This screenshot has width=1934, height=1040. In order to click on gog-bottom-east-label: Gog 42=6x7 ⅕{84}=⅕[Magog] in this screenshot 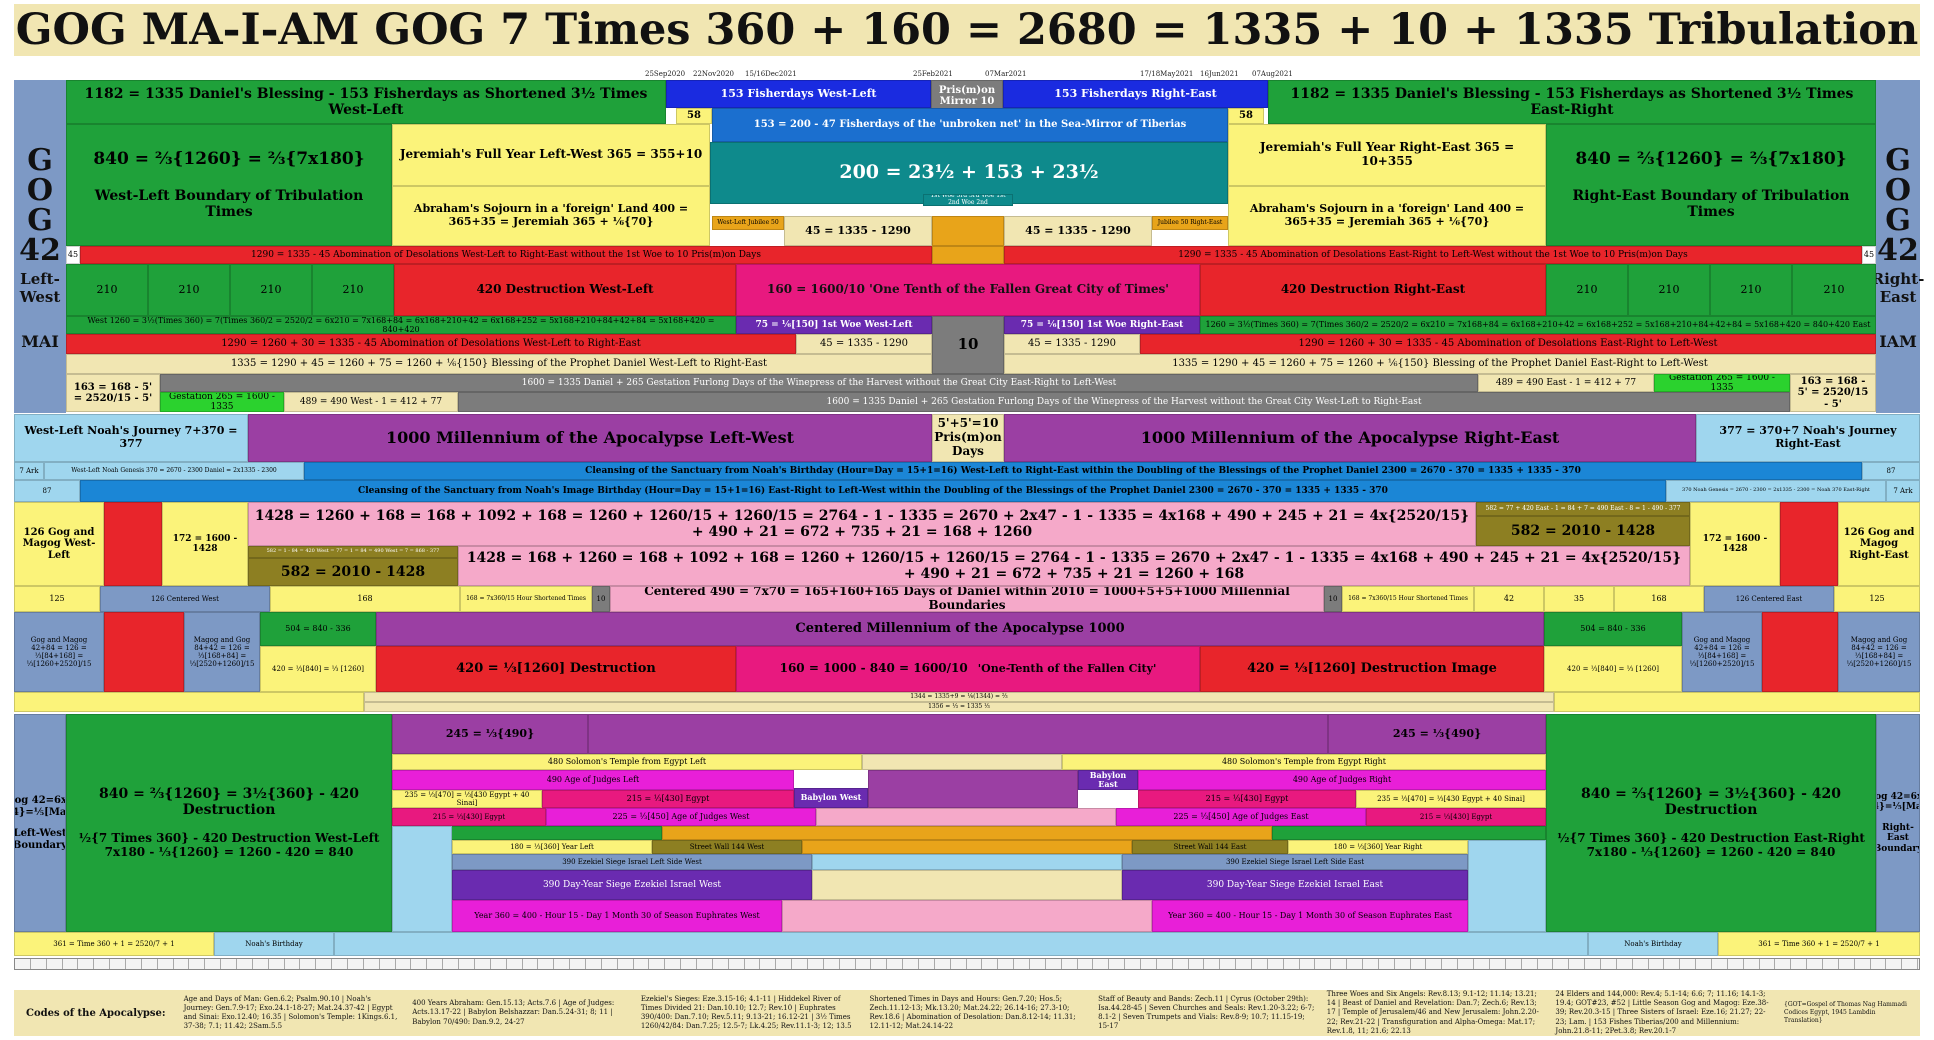, I will do `click(1898, 802)`.